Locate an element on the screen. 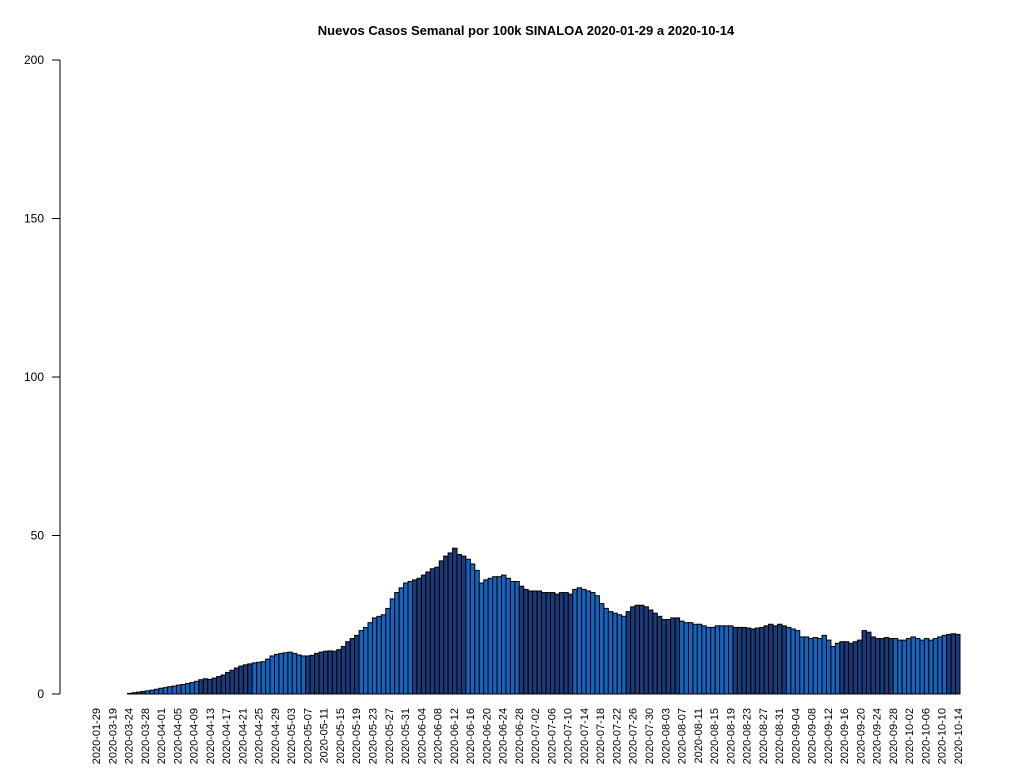 Image resolution: width=1024 pixels, height=768 pixels. x-tick-label: 2020-07-10 is located at coordinates (569, 736).